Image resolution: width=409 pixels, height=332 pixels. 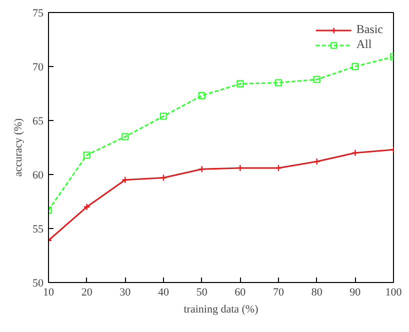 What do you see at coordinates (18, 147) in the screenshot?
I see `y-axis-title: accuracy (%)` at bounding box center [18, 147].